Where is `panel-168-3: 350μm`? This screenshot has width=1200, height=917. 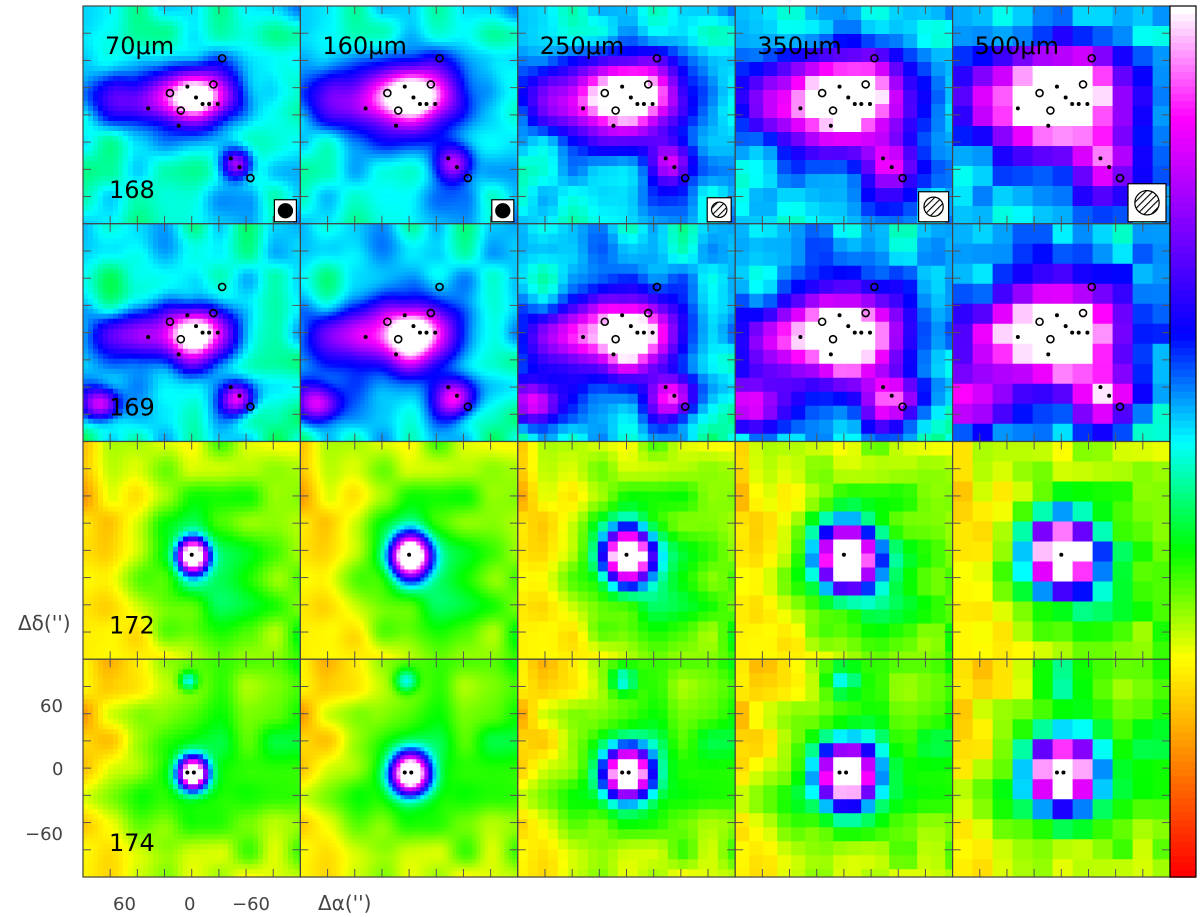 panel-168-3: 350μm is located at coordinates (844, 115).